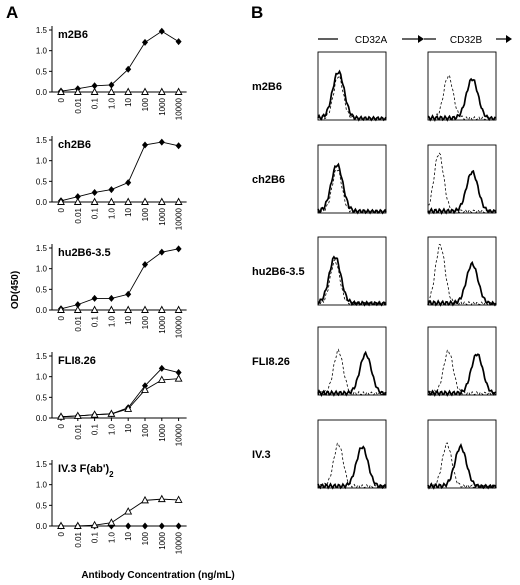 Image resolution: width=520 pixels, height=585 pixels. Describe the element at coordinates (371, 40) in the screenshot. I see `col-header-cd32a: CD32A` at that location.